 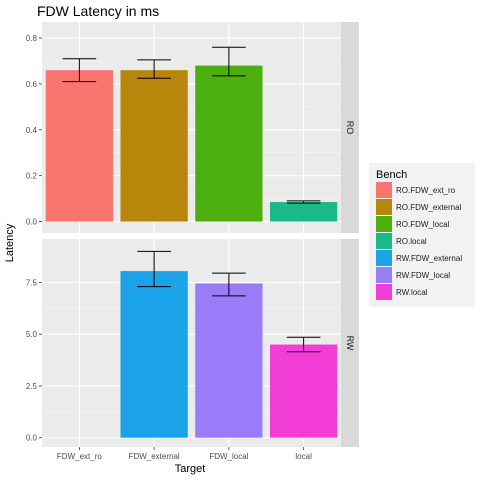 I want to click on x-axis-label: Target, so click(x=190, y=469).